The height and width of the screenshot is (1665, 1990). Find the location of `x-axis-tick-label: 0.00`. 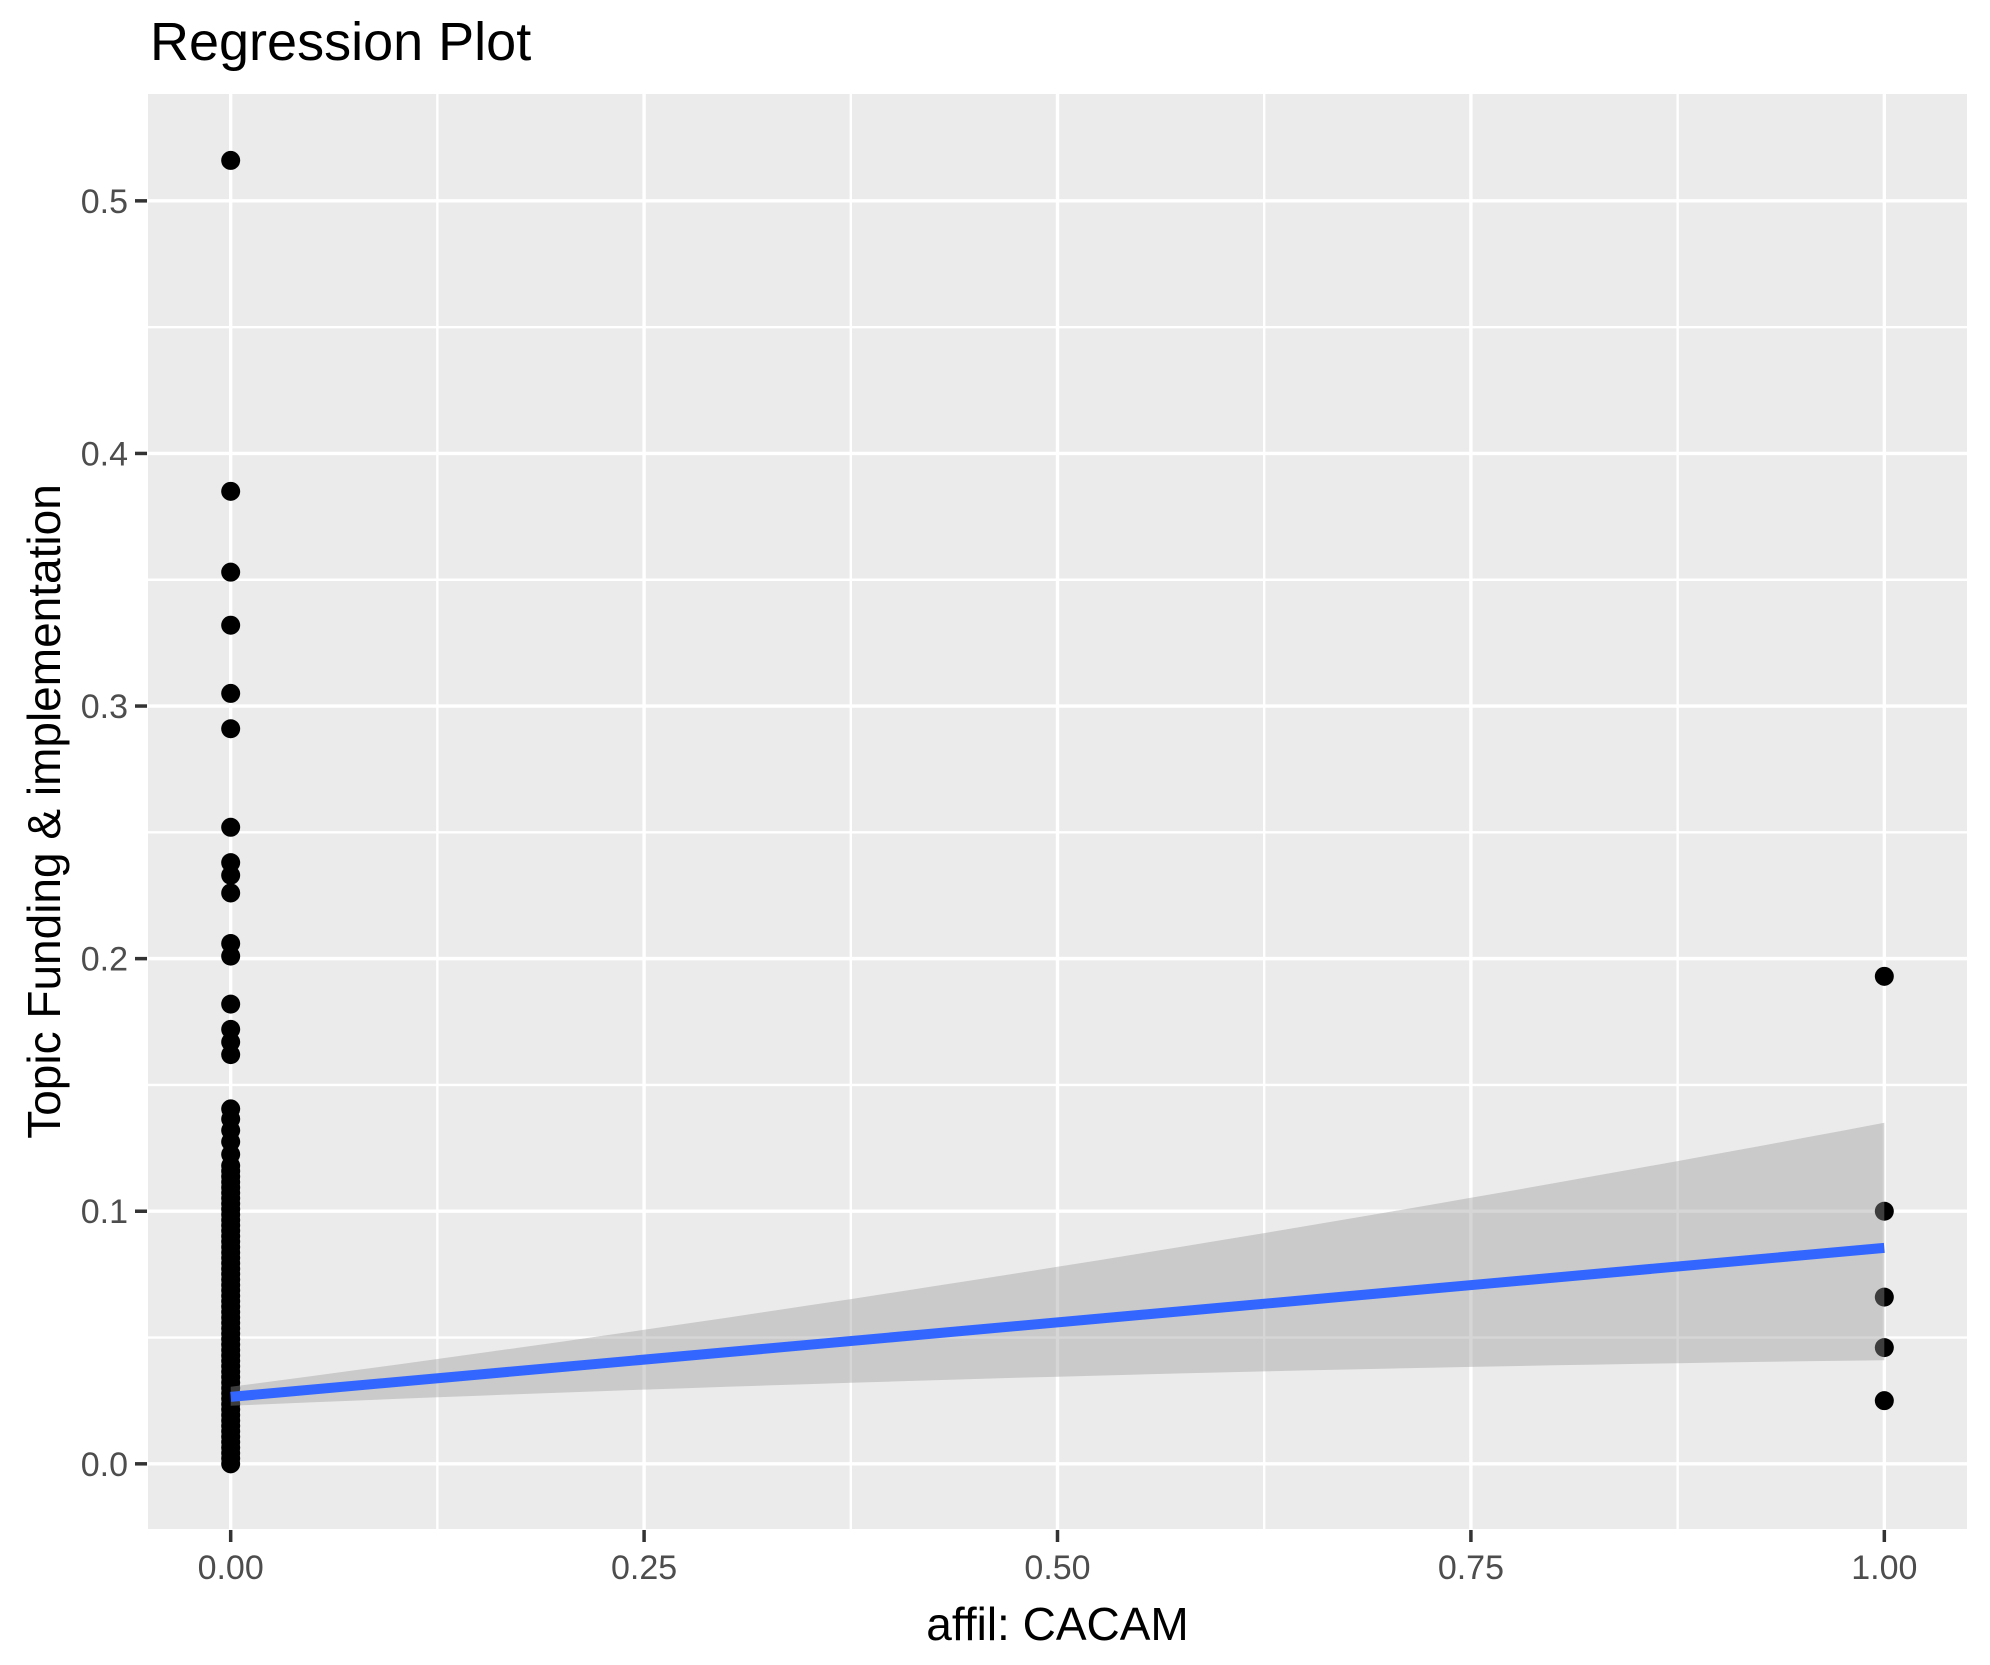

x-axis-tick-label: 0.00 is located at coordinates (231, 1568).